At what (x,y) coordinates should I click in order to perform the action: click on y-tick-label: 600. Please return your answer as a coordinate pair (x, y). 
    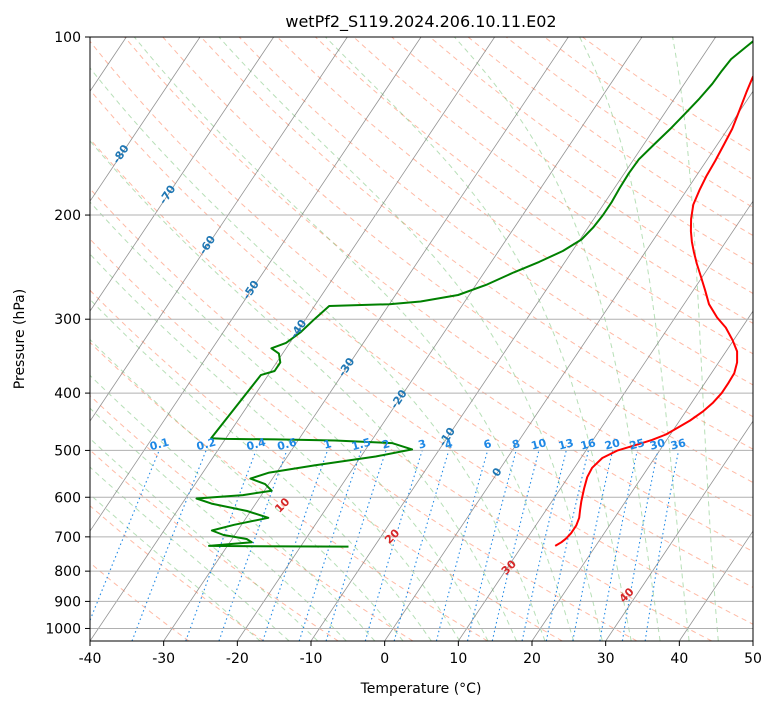
    Looking at the image, I should click on (67, 498).